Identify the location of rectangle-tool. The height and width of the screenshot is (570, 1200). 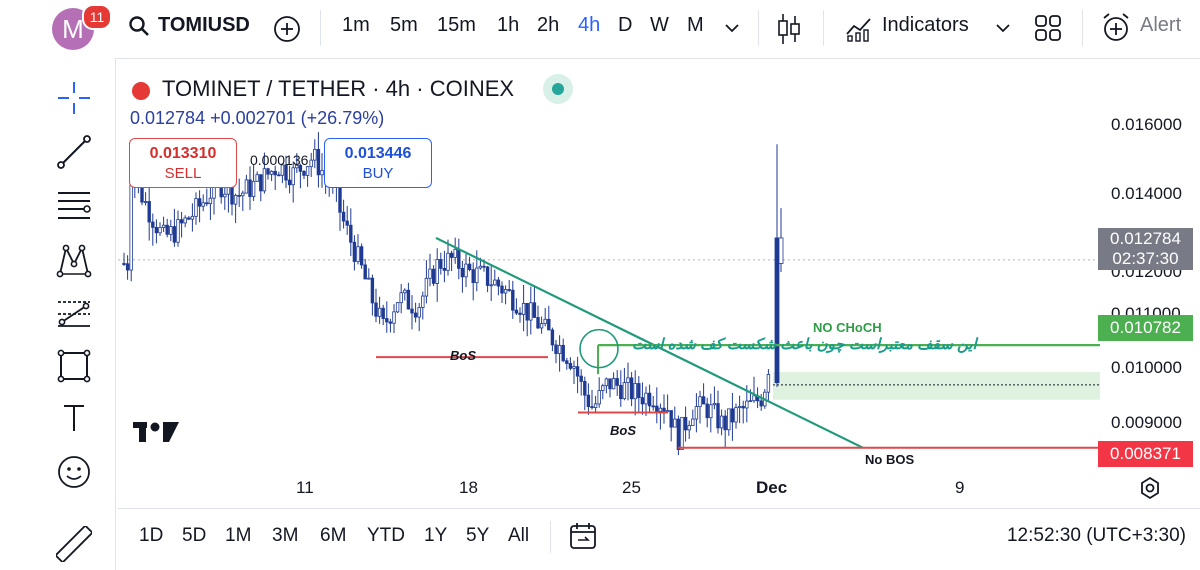
(74, 366).